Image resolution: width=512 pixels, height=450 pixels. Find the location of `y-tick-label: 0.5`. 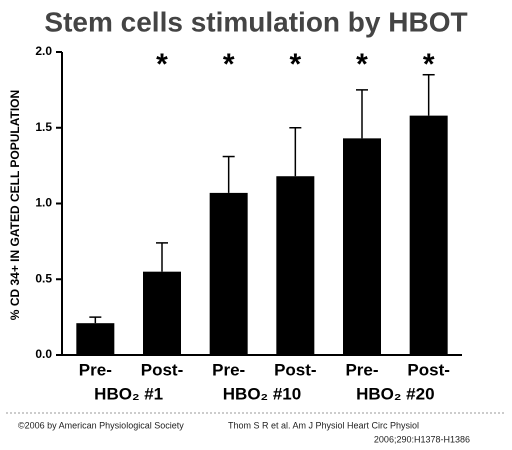

y-tick-label: 0.5 is located at coordinates (43, 278).